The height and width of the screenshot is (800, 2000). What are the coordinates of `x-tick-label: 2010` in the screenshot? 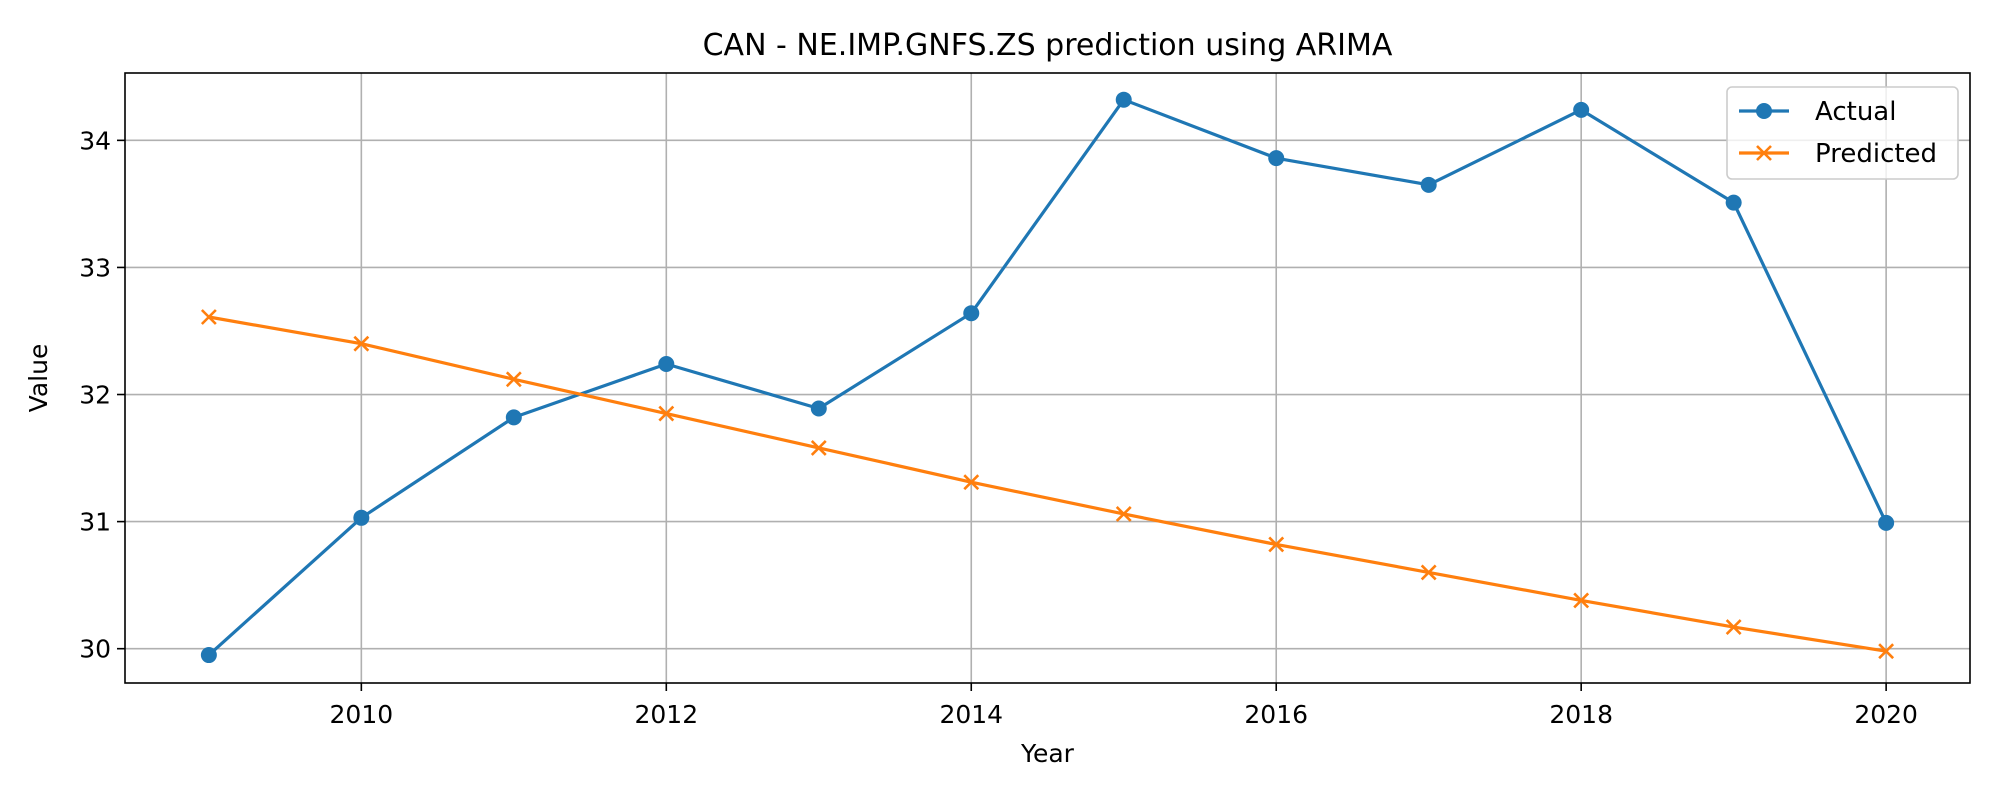 It's located at (362, 714).